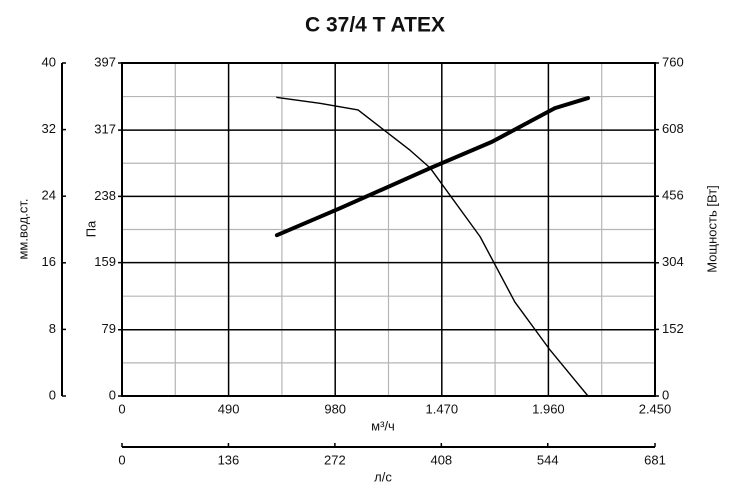 Image resolution: width=750 pixels, height=500 pixels. What do you see at coordinates (112, 394) in the screenshot?
I see `y-tick-label: 0` at bounding box center [112, 394].